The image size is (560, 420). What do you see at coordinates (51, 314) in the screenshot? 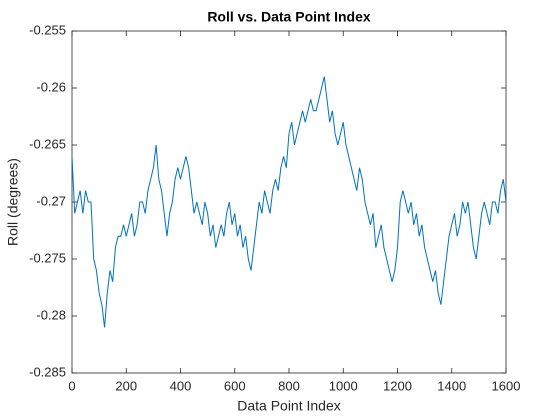
I see `y-tick-label: -0.28` at bounding box center [51, 314].